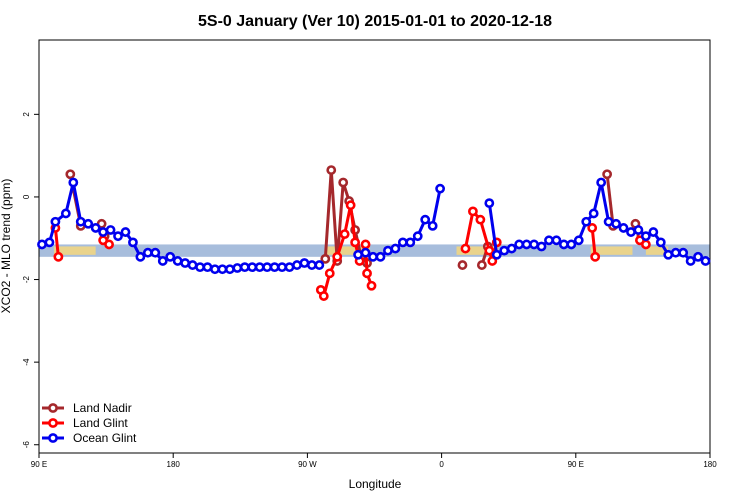 This screenshot has width=750, height=500. I want to click on series-line, so click(610, 200).